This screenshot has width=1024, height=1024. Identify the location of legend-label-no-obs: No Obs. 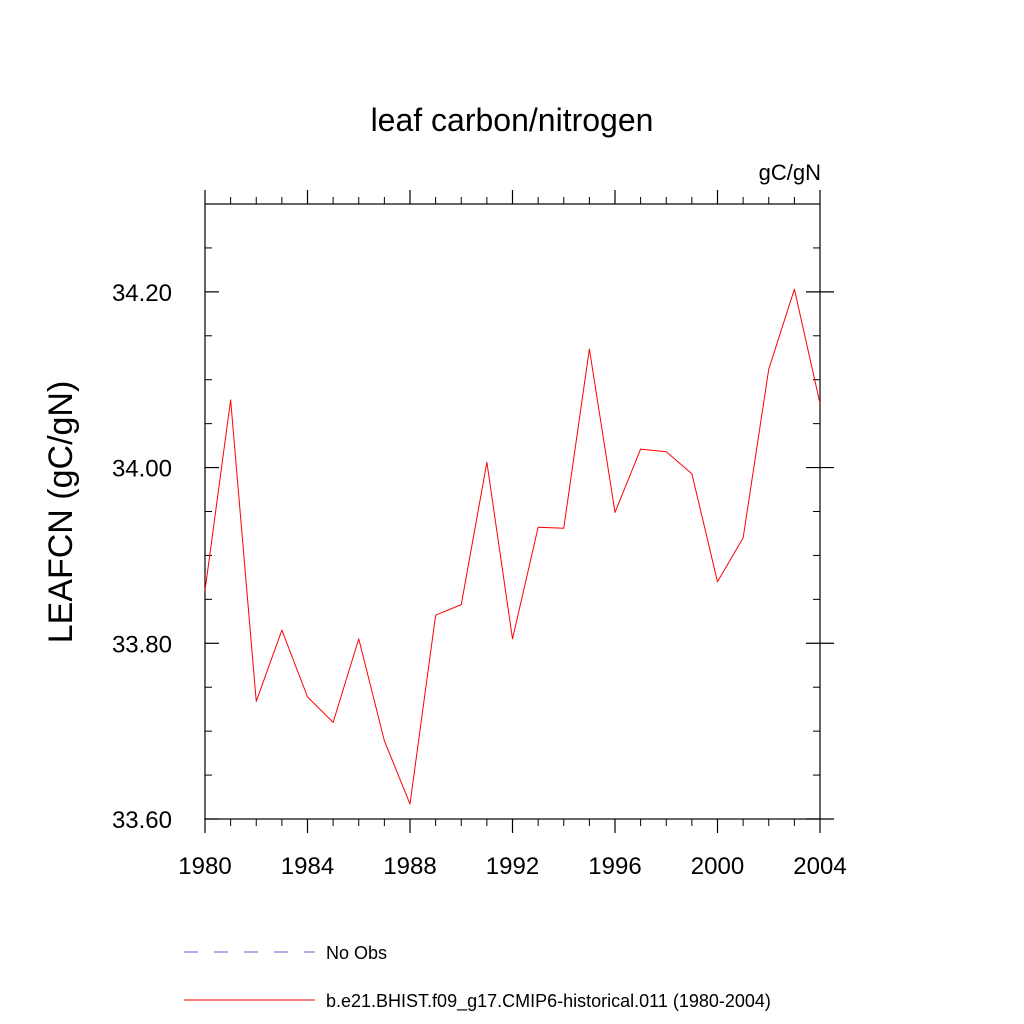
(356, 953).